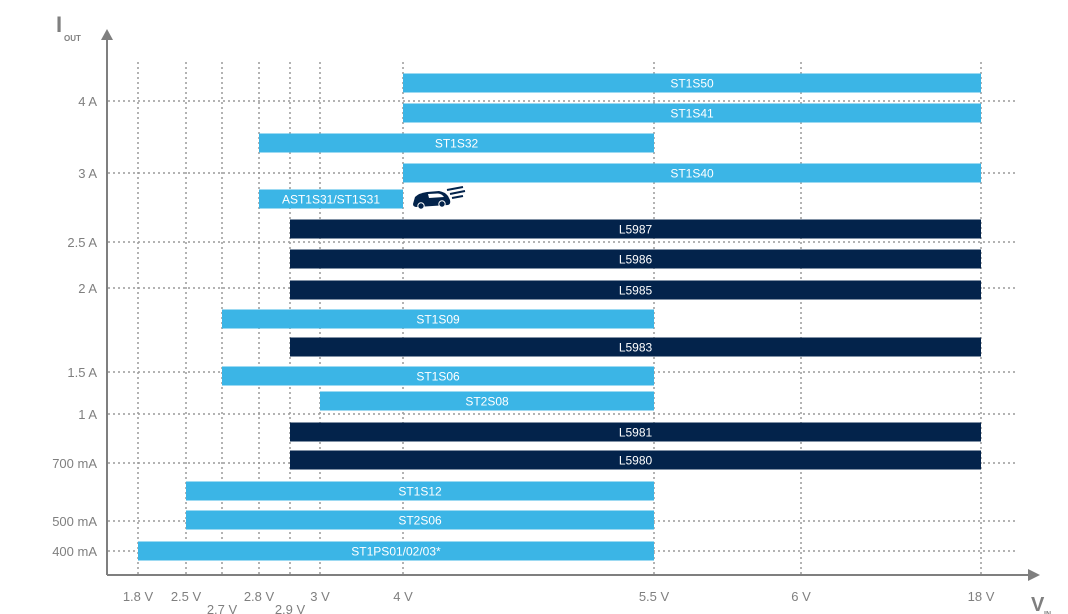  I want to click on bar-label: L5985, so click(636, 291).